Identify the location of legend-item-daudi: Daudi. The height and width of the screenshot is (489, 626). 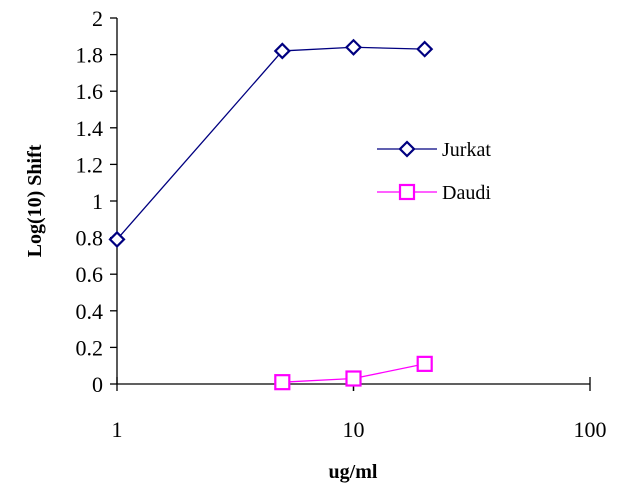
(434, 193).